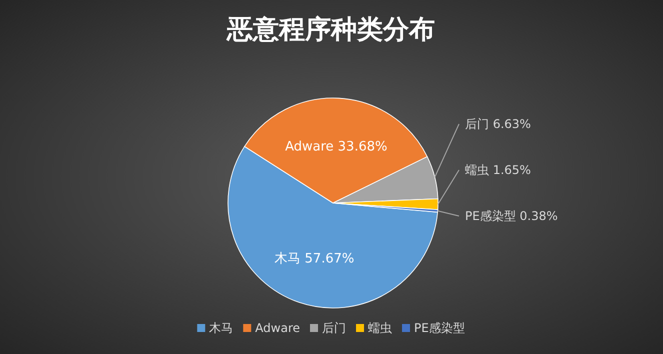 The height and width of the screenshot is (354, 663). What do you see at coordinates (330, 30) in the screenshot?
I see `chart-title: 恶意程序种类分布` at bounding box center [330, 30].